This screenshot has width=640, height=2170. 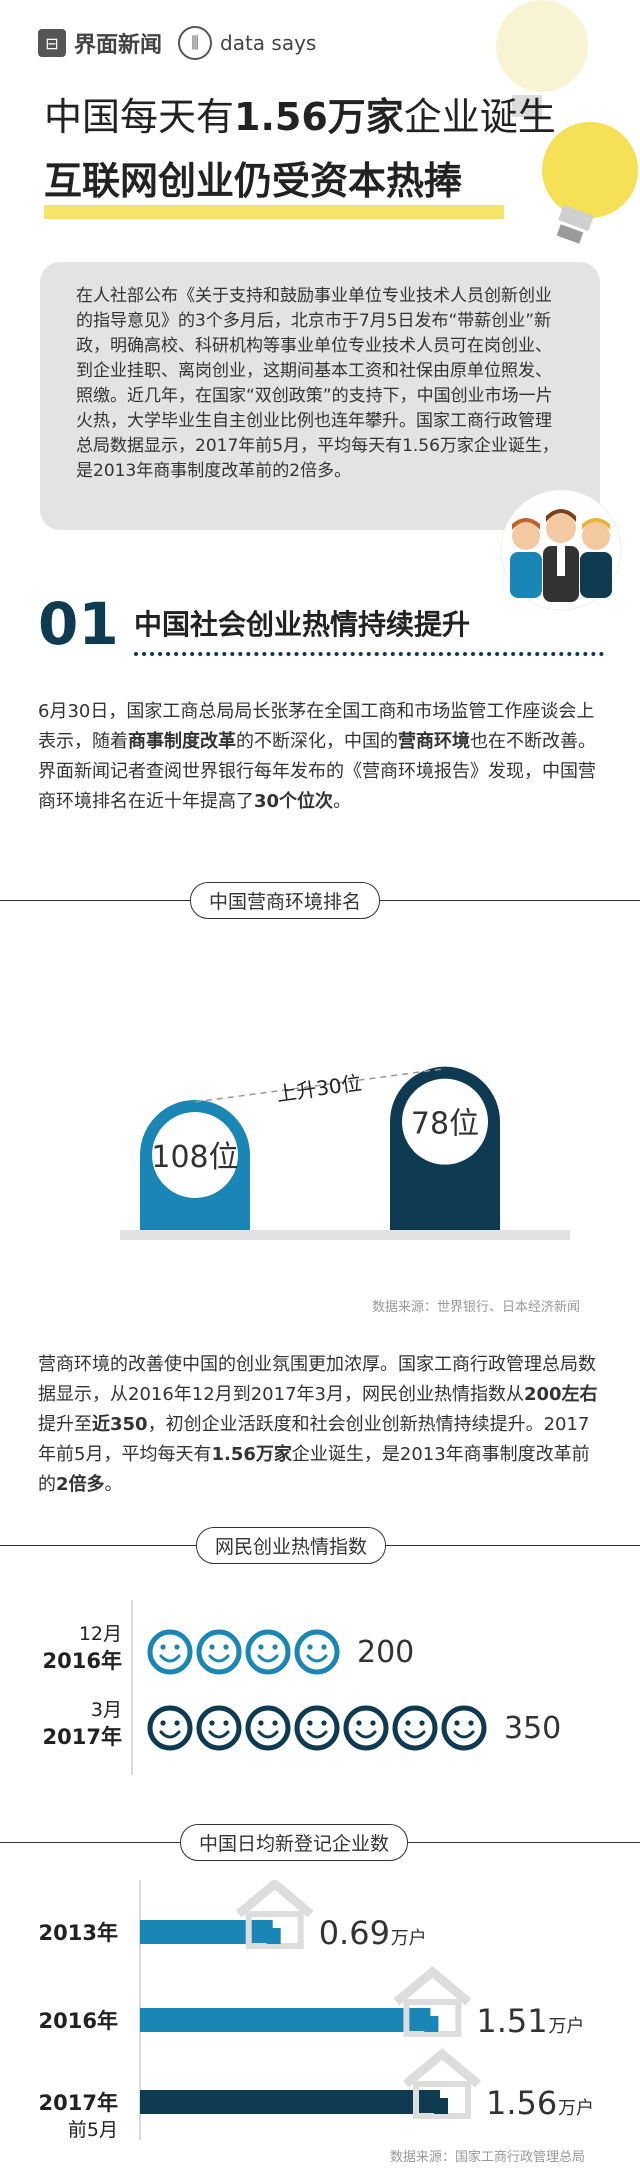 What do you see at coordinates (52, 43) in the screenshot?
I see `jiemian-logo-icon: ⊟` at bounding box center [52, 43].